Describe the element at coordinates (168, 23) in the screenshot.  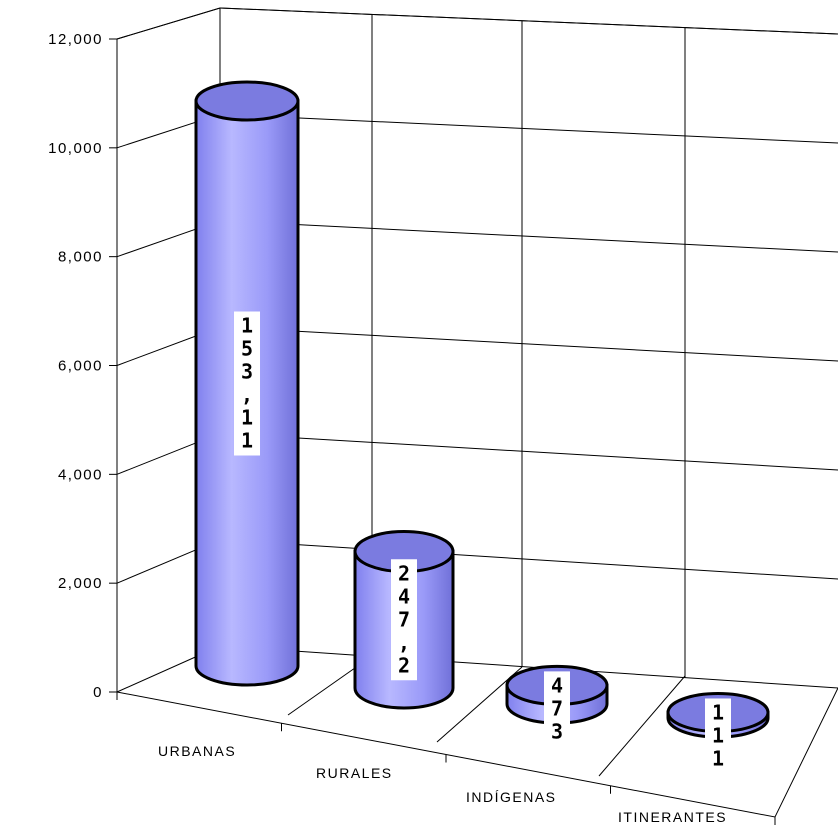
I see `gridline-side` at that location.